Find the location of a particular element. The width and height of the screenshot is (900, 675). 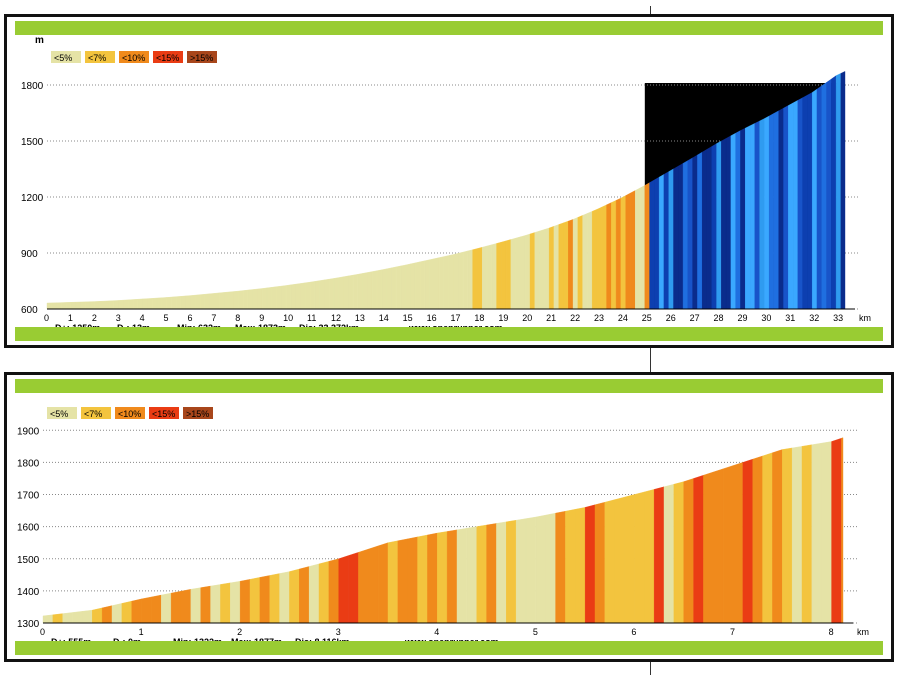

x-tick-label: 26 is located at coordinates (671, 318).